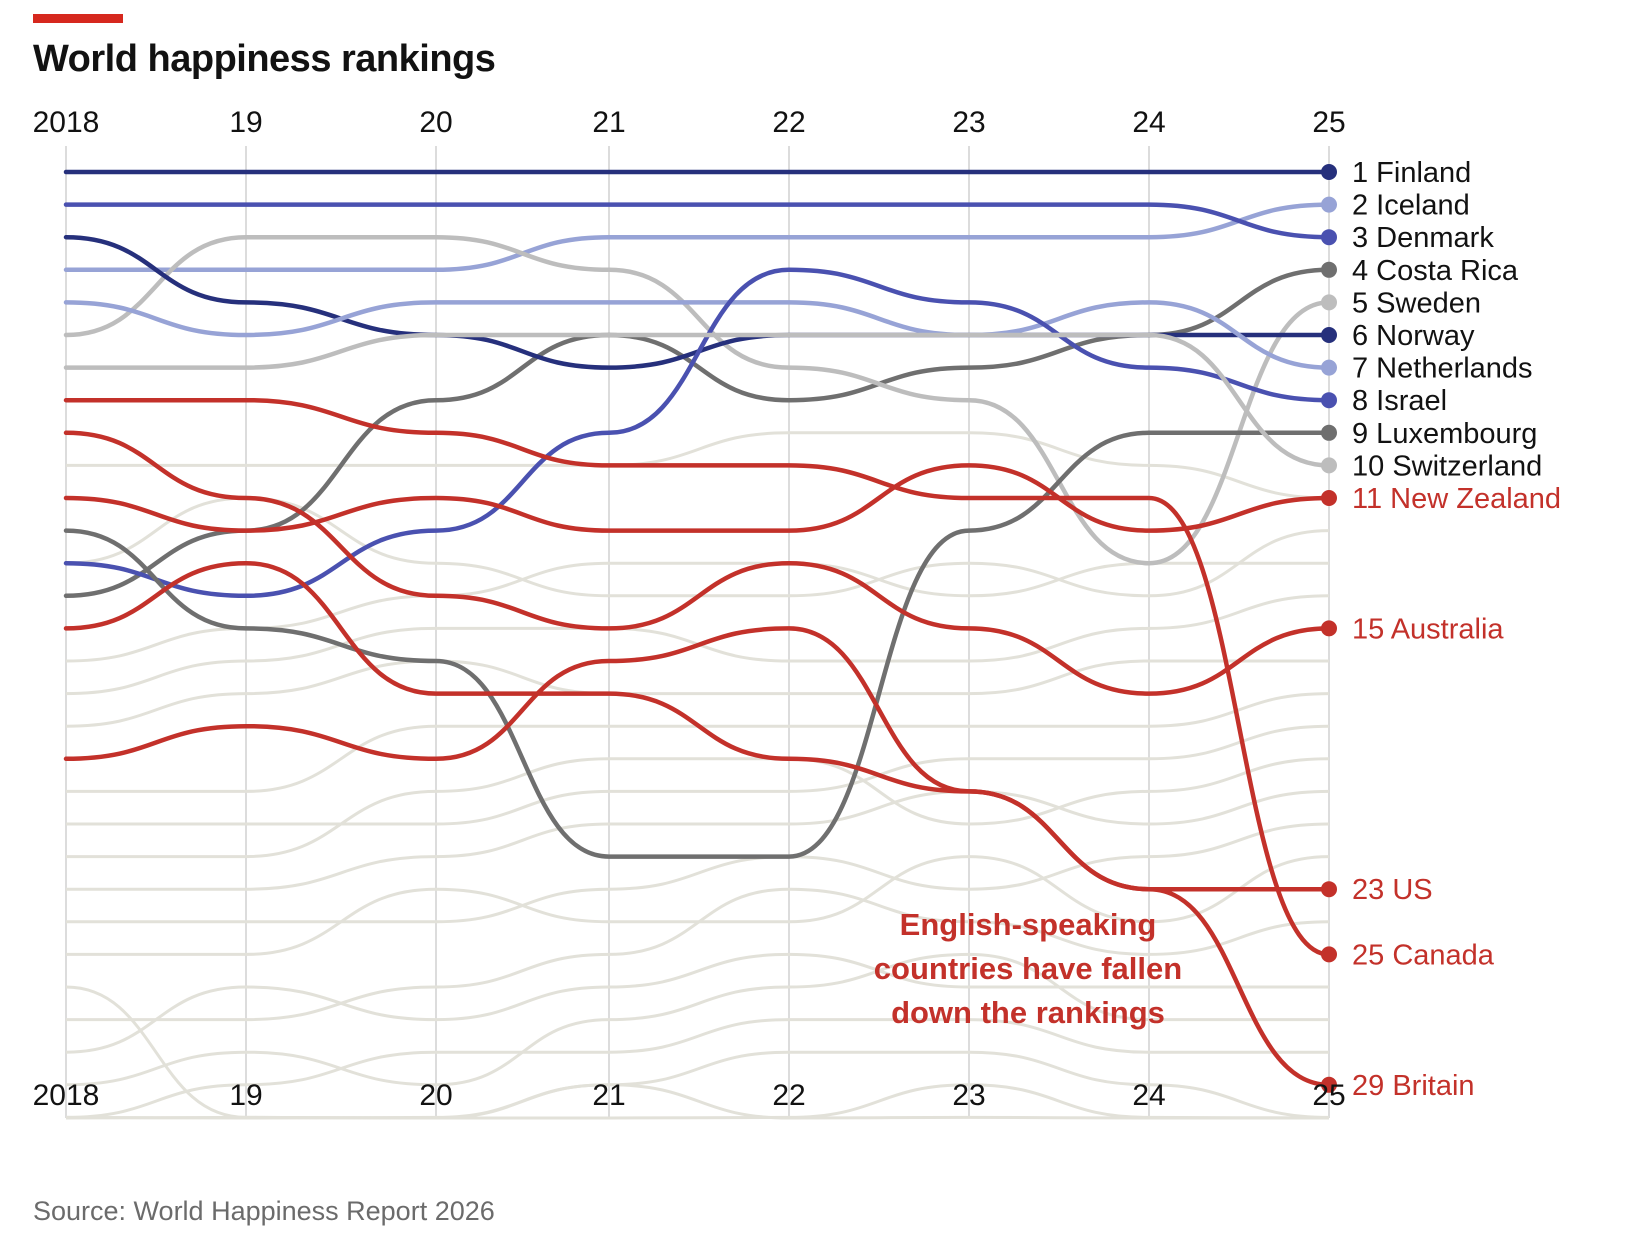  Describe the element at coordinates (1148, 122) in the screenshot. I see `x-tick-top-2024: 24` at that location.